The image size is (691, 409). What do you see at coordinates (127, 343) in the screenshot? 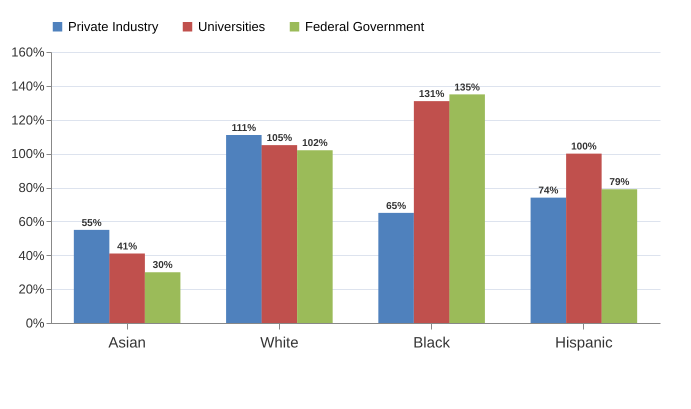
I see `x-tick-label: Asian` at bounding box center [127, 343].